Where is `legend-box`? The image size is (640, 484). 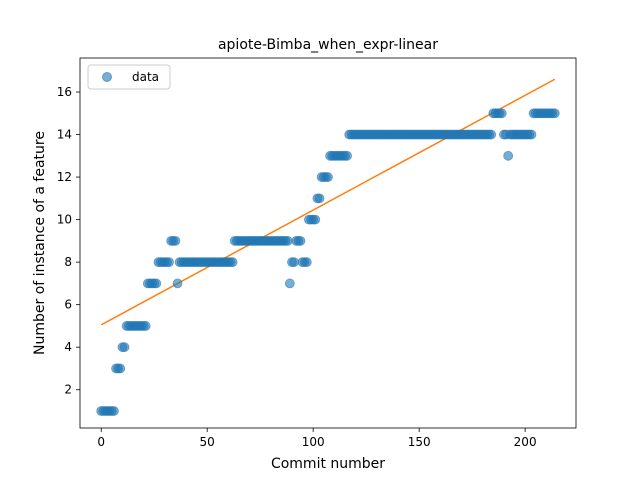 legend-box is located at coordinates (129, 77).